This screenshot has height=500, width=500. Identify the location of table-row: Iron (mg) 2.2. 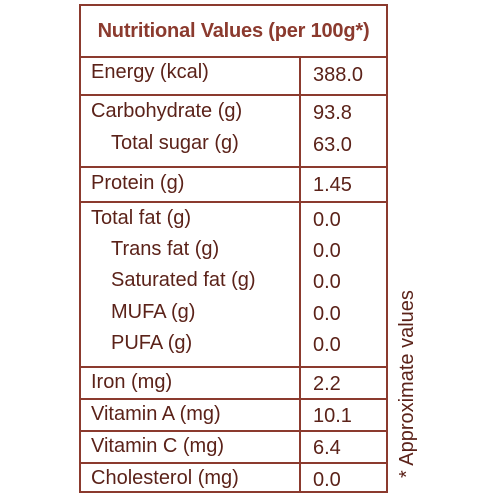
(233, 383).